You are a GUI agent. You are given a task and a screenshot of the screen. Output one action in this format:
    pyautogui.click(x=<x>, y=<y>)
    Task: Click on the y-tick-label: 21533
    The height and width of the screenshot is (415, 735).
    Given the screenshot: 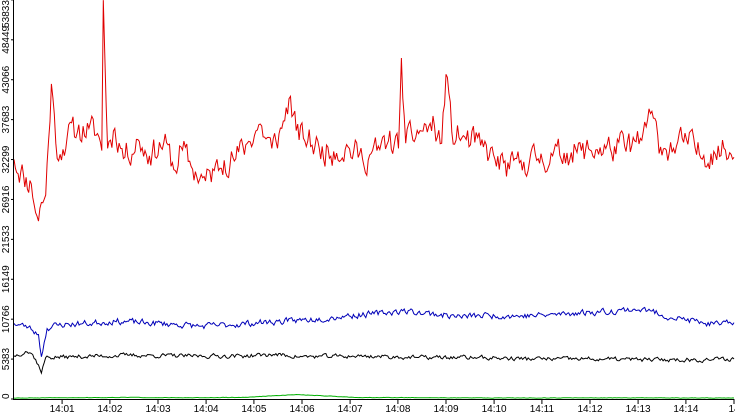 What is the action you would take?
    pyautogui.click(x=6, y=239)
    